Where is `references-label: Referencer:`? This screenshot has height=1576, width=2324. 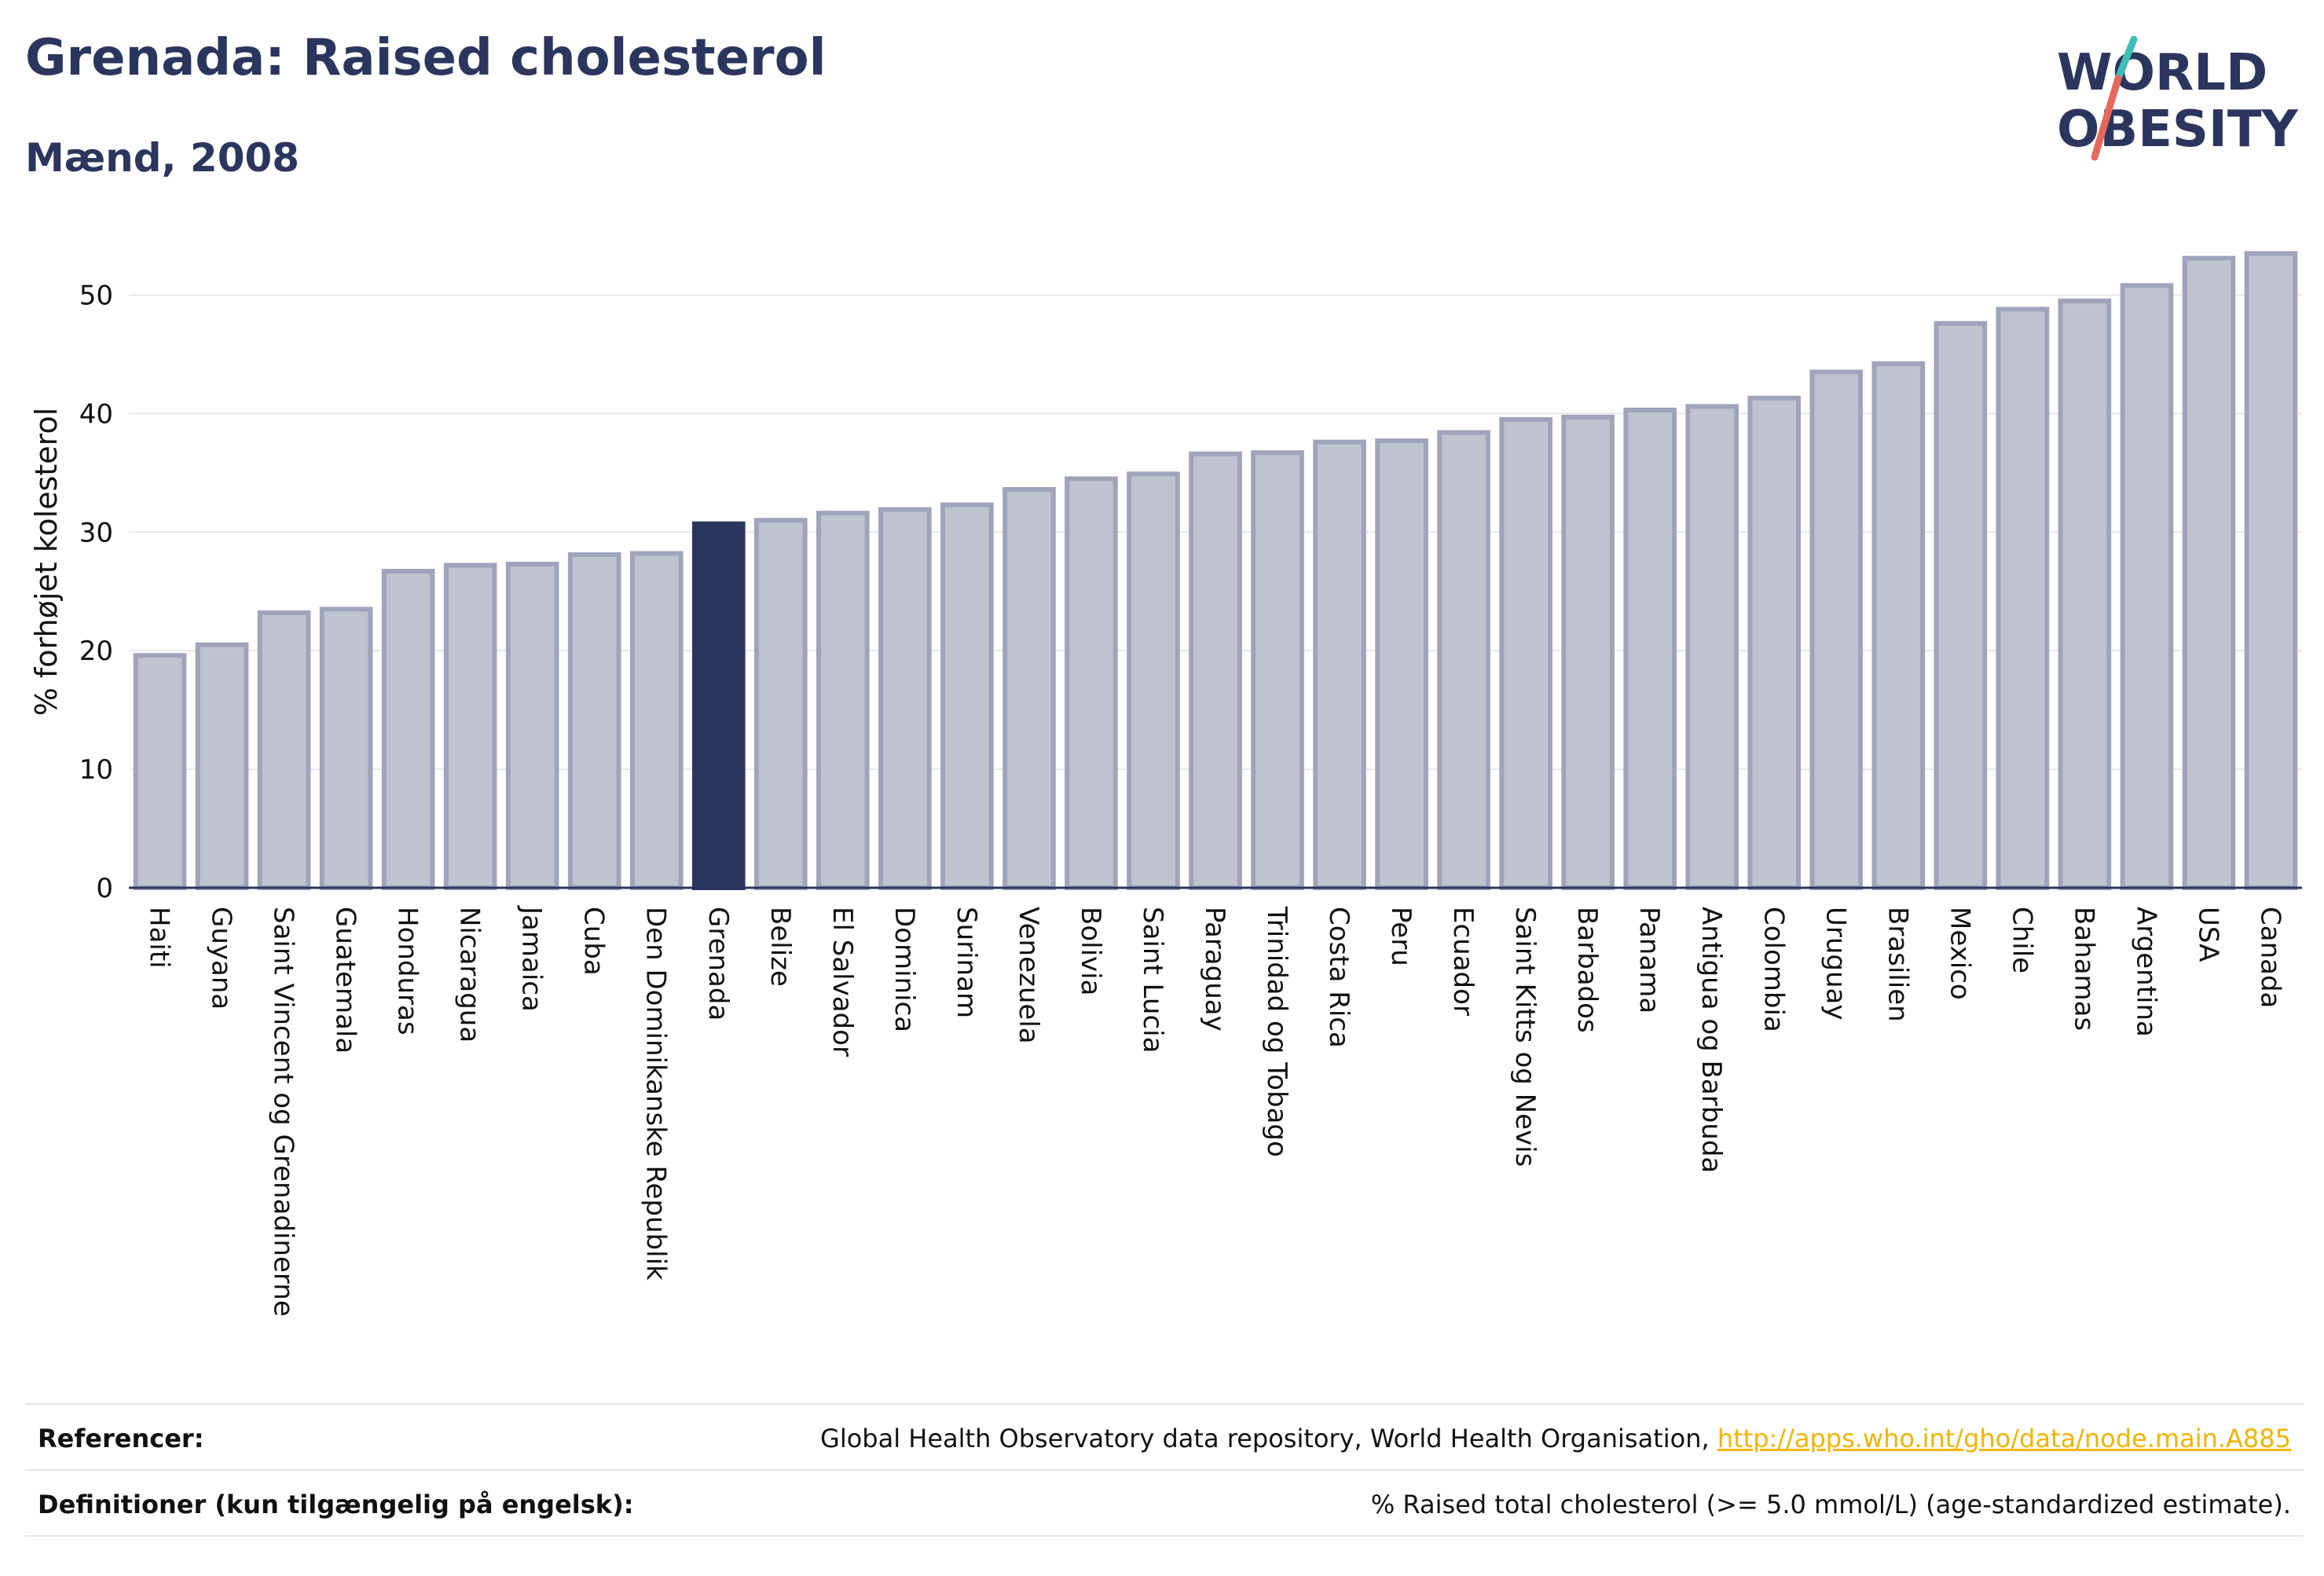 references-label: Referencer: is located at coordinates (121, 1438).